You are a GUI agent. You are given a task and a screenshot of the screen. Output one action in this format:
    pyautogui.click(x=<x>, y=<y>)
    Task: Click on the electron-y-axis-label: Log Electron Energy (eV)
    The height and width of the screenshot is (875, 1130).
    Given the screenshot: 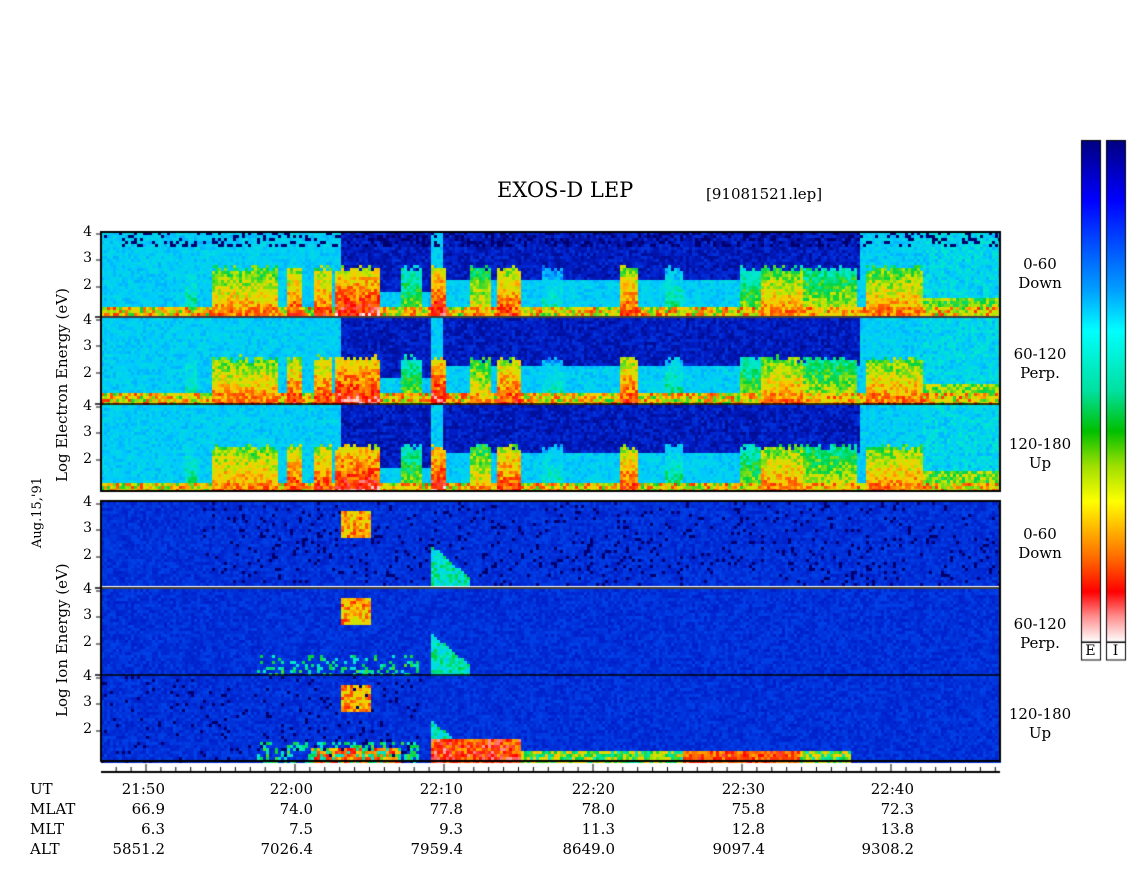 What is the action you would take?
    pyautogui.click(x=62, y=385)
    